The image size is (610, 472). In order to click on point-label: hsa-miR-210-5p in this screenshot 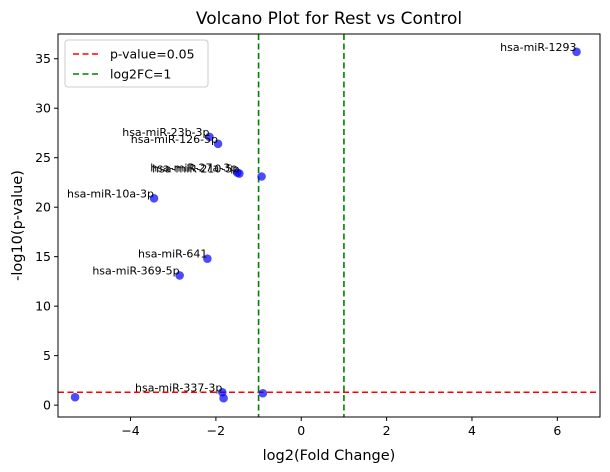, I will do `click(195, 169)`.